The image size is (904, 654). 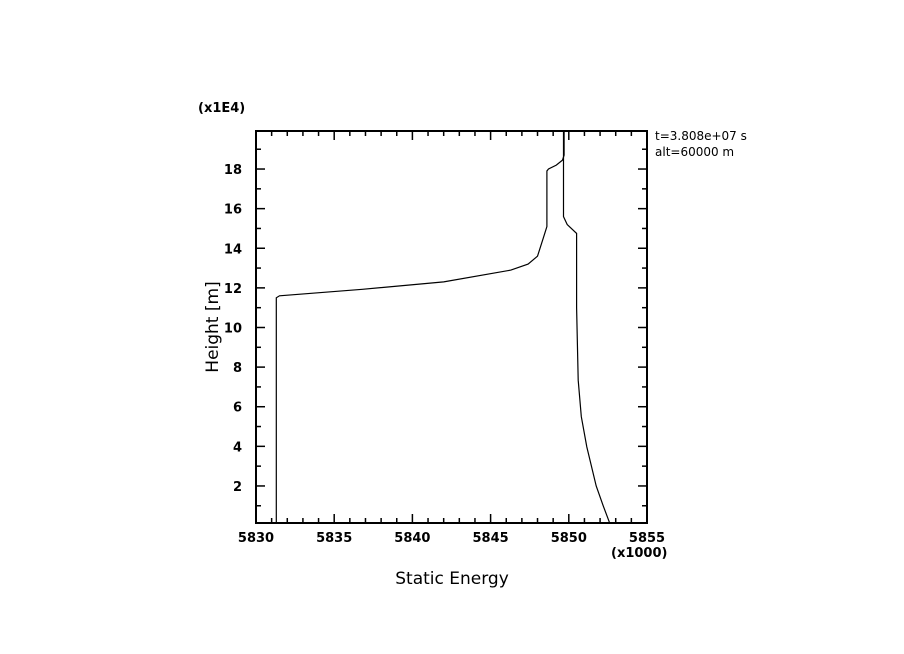 What do you see at coordinates (334, 538) in the screenshot?
I see `x-tick-label: 5835` at bounding box center [334, 538].